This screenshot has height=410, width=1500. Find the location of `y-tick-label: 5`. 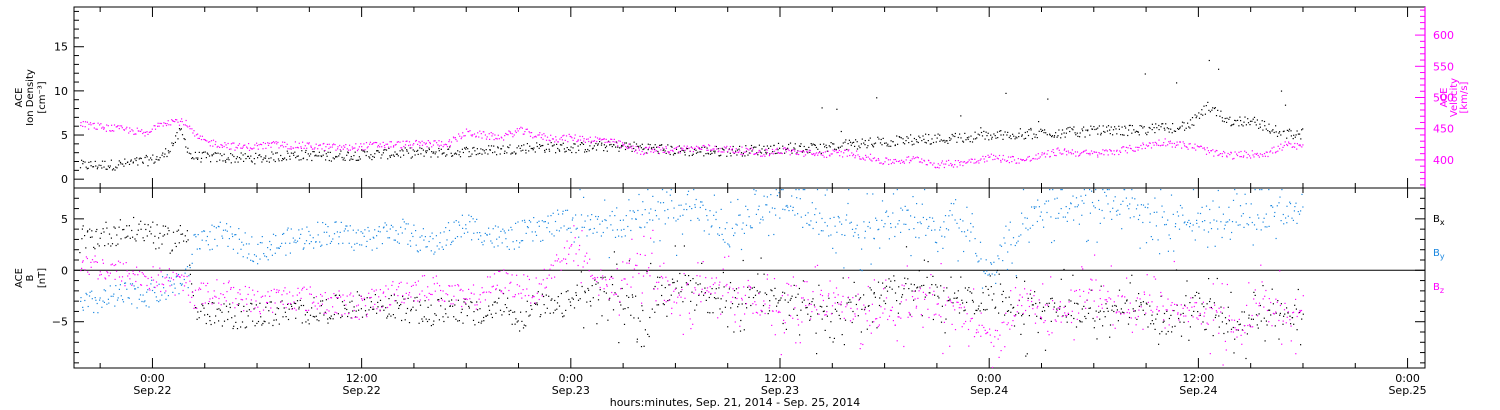

y-tick-label: 5 is located at coordinates (64, 219).